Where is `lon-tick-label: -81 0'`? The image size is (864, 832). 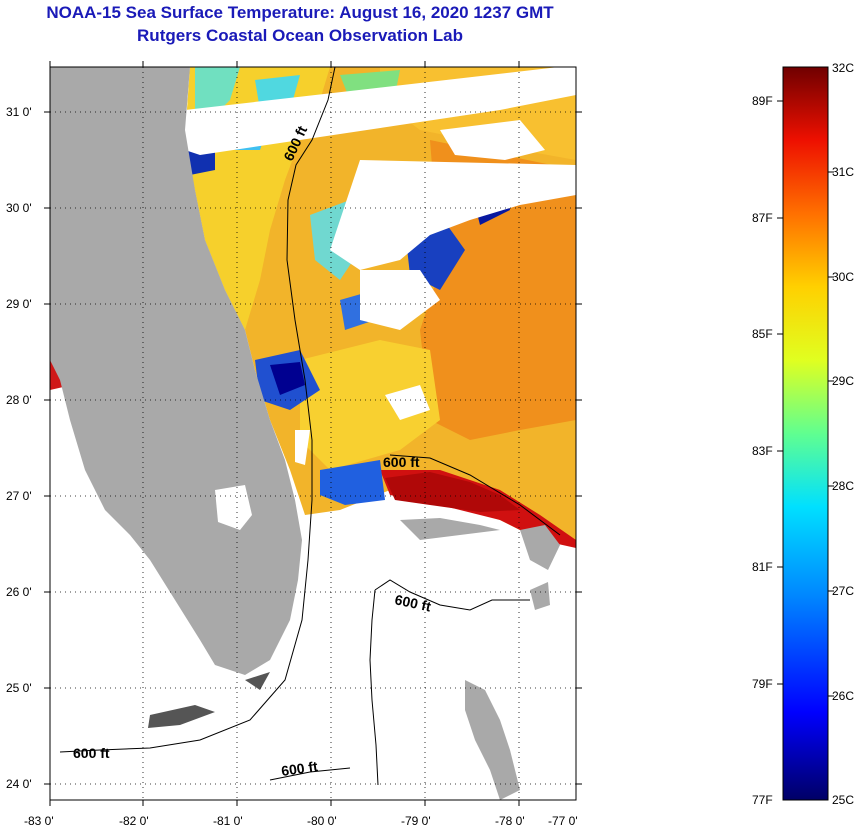
lon-tick-label: -81 0' is located at coordinates (228, 821).